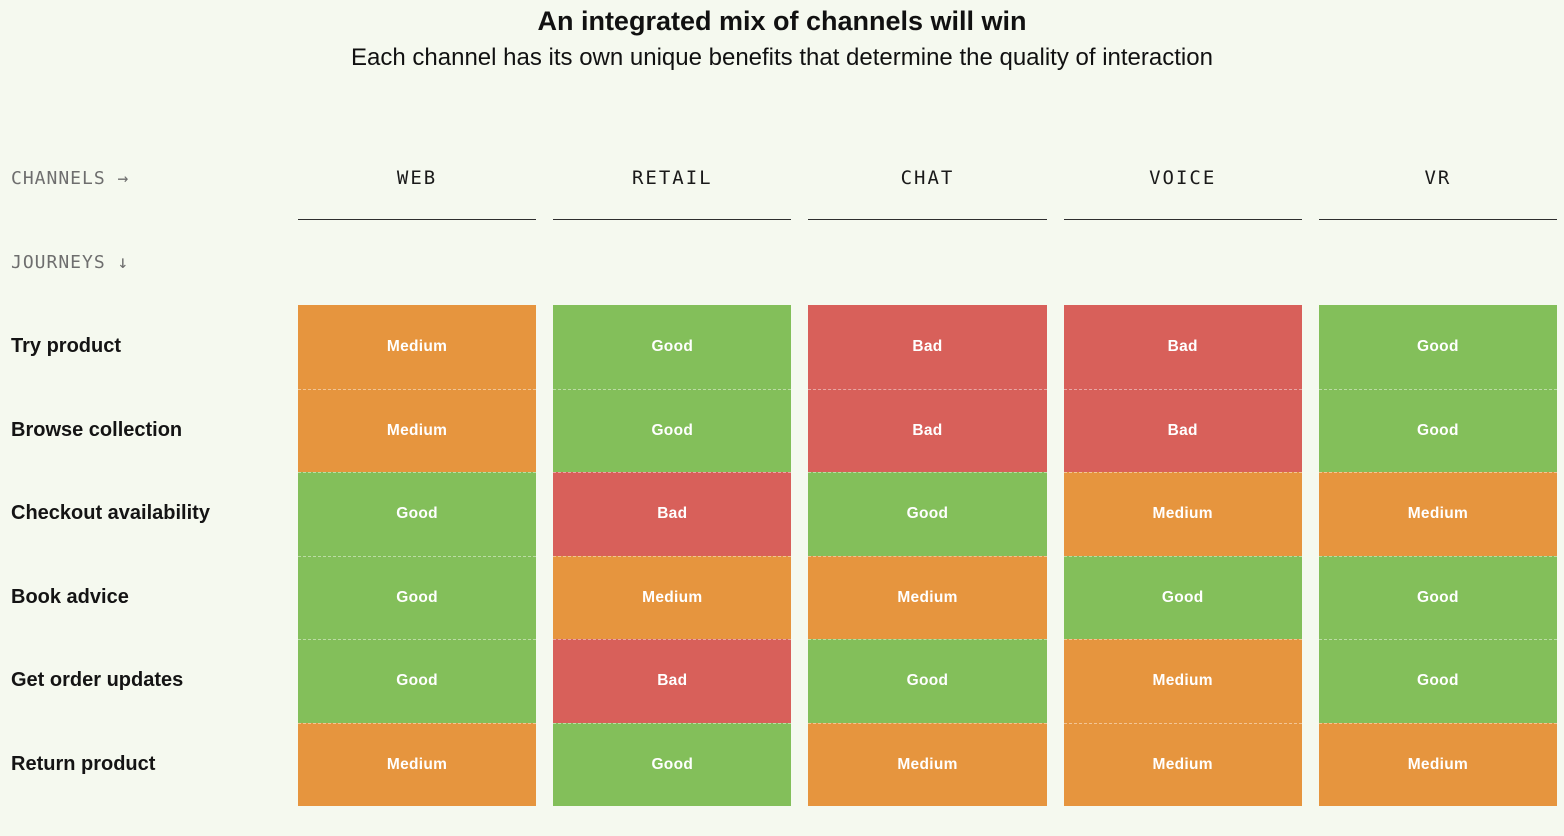  I want to click on table-row: Book advice Good Medium Medium Good Good, so click(778, 597).